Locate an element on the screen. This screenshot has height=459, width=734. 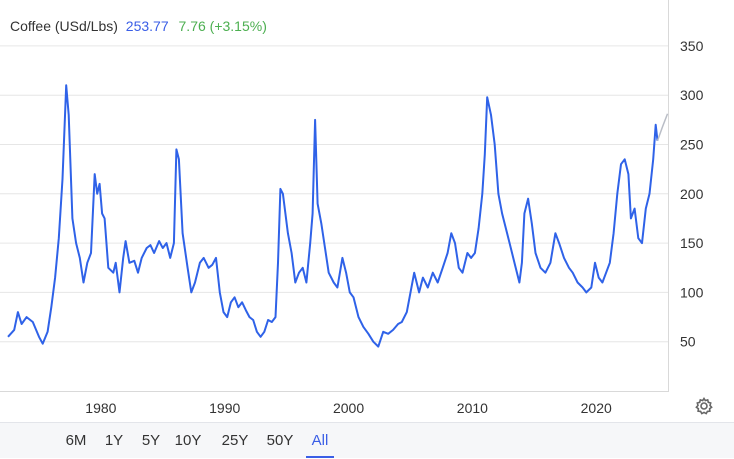
current-price: 253.77 is located at coordinates (147, 26).